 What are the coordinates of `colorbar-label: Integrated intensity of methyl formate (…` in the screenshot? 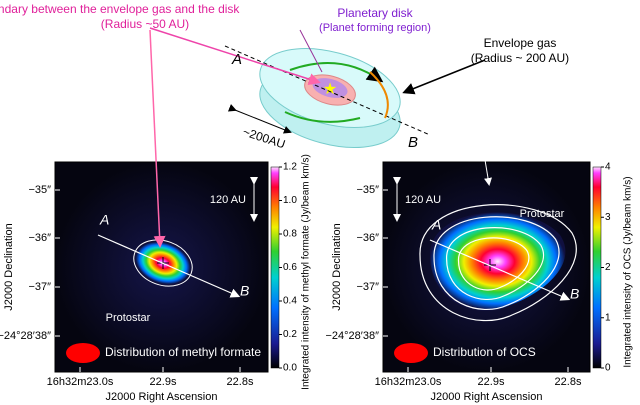 It's located at (306, 272).